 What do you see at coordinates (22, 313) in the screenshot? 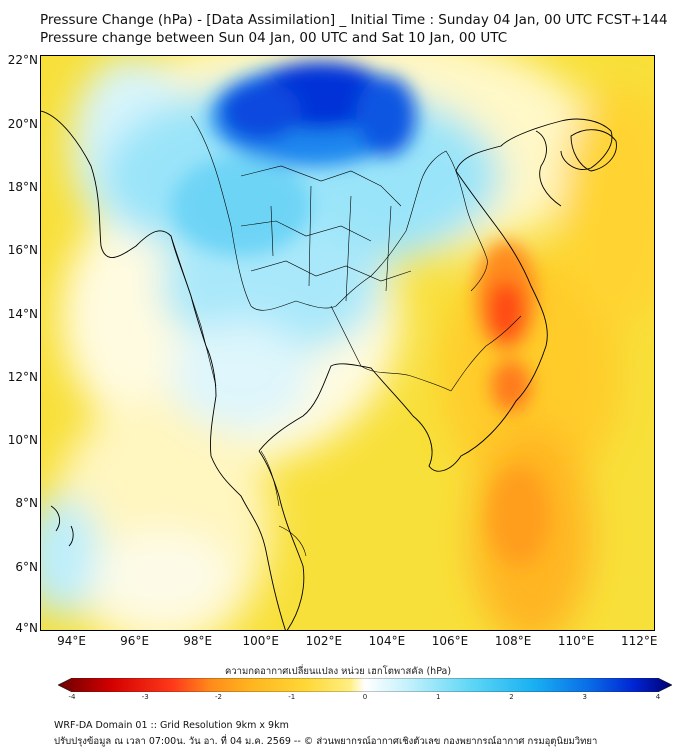
I see `latitude-label: 14°N` at bounding box center [22, 313].